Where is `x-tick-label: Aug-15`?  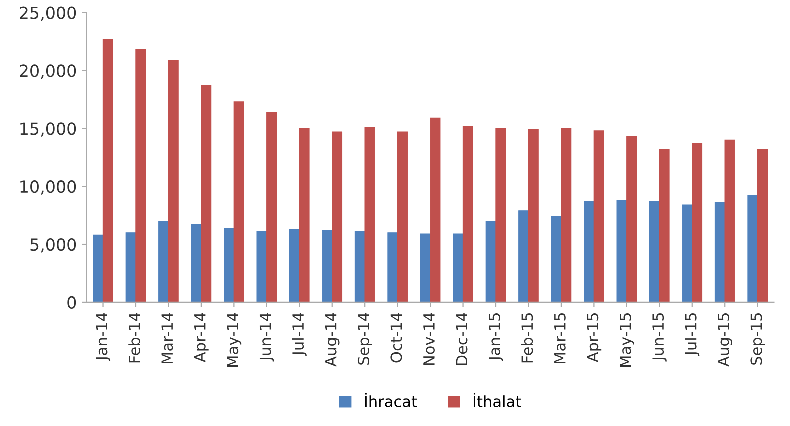
x-tick-label: Aug-15 is located at coordinates (725, 340).